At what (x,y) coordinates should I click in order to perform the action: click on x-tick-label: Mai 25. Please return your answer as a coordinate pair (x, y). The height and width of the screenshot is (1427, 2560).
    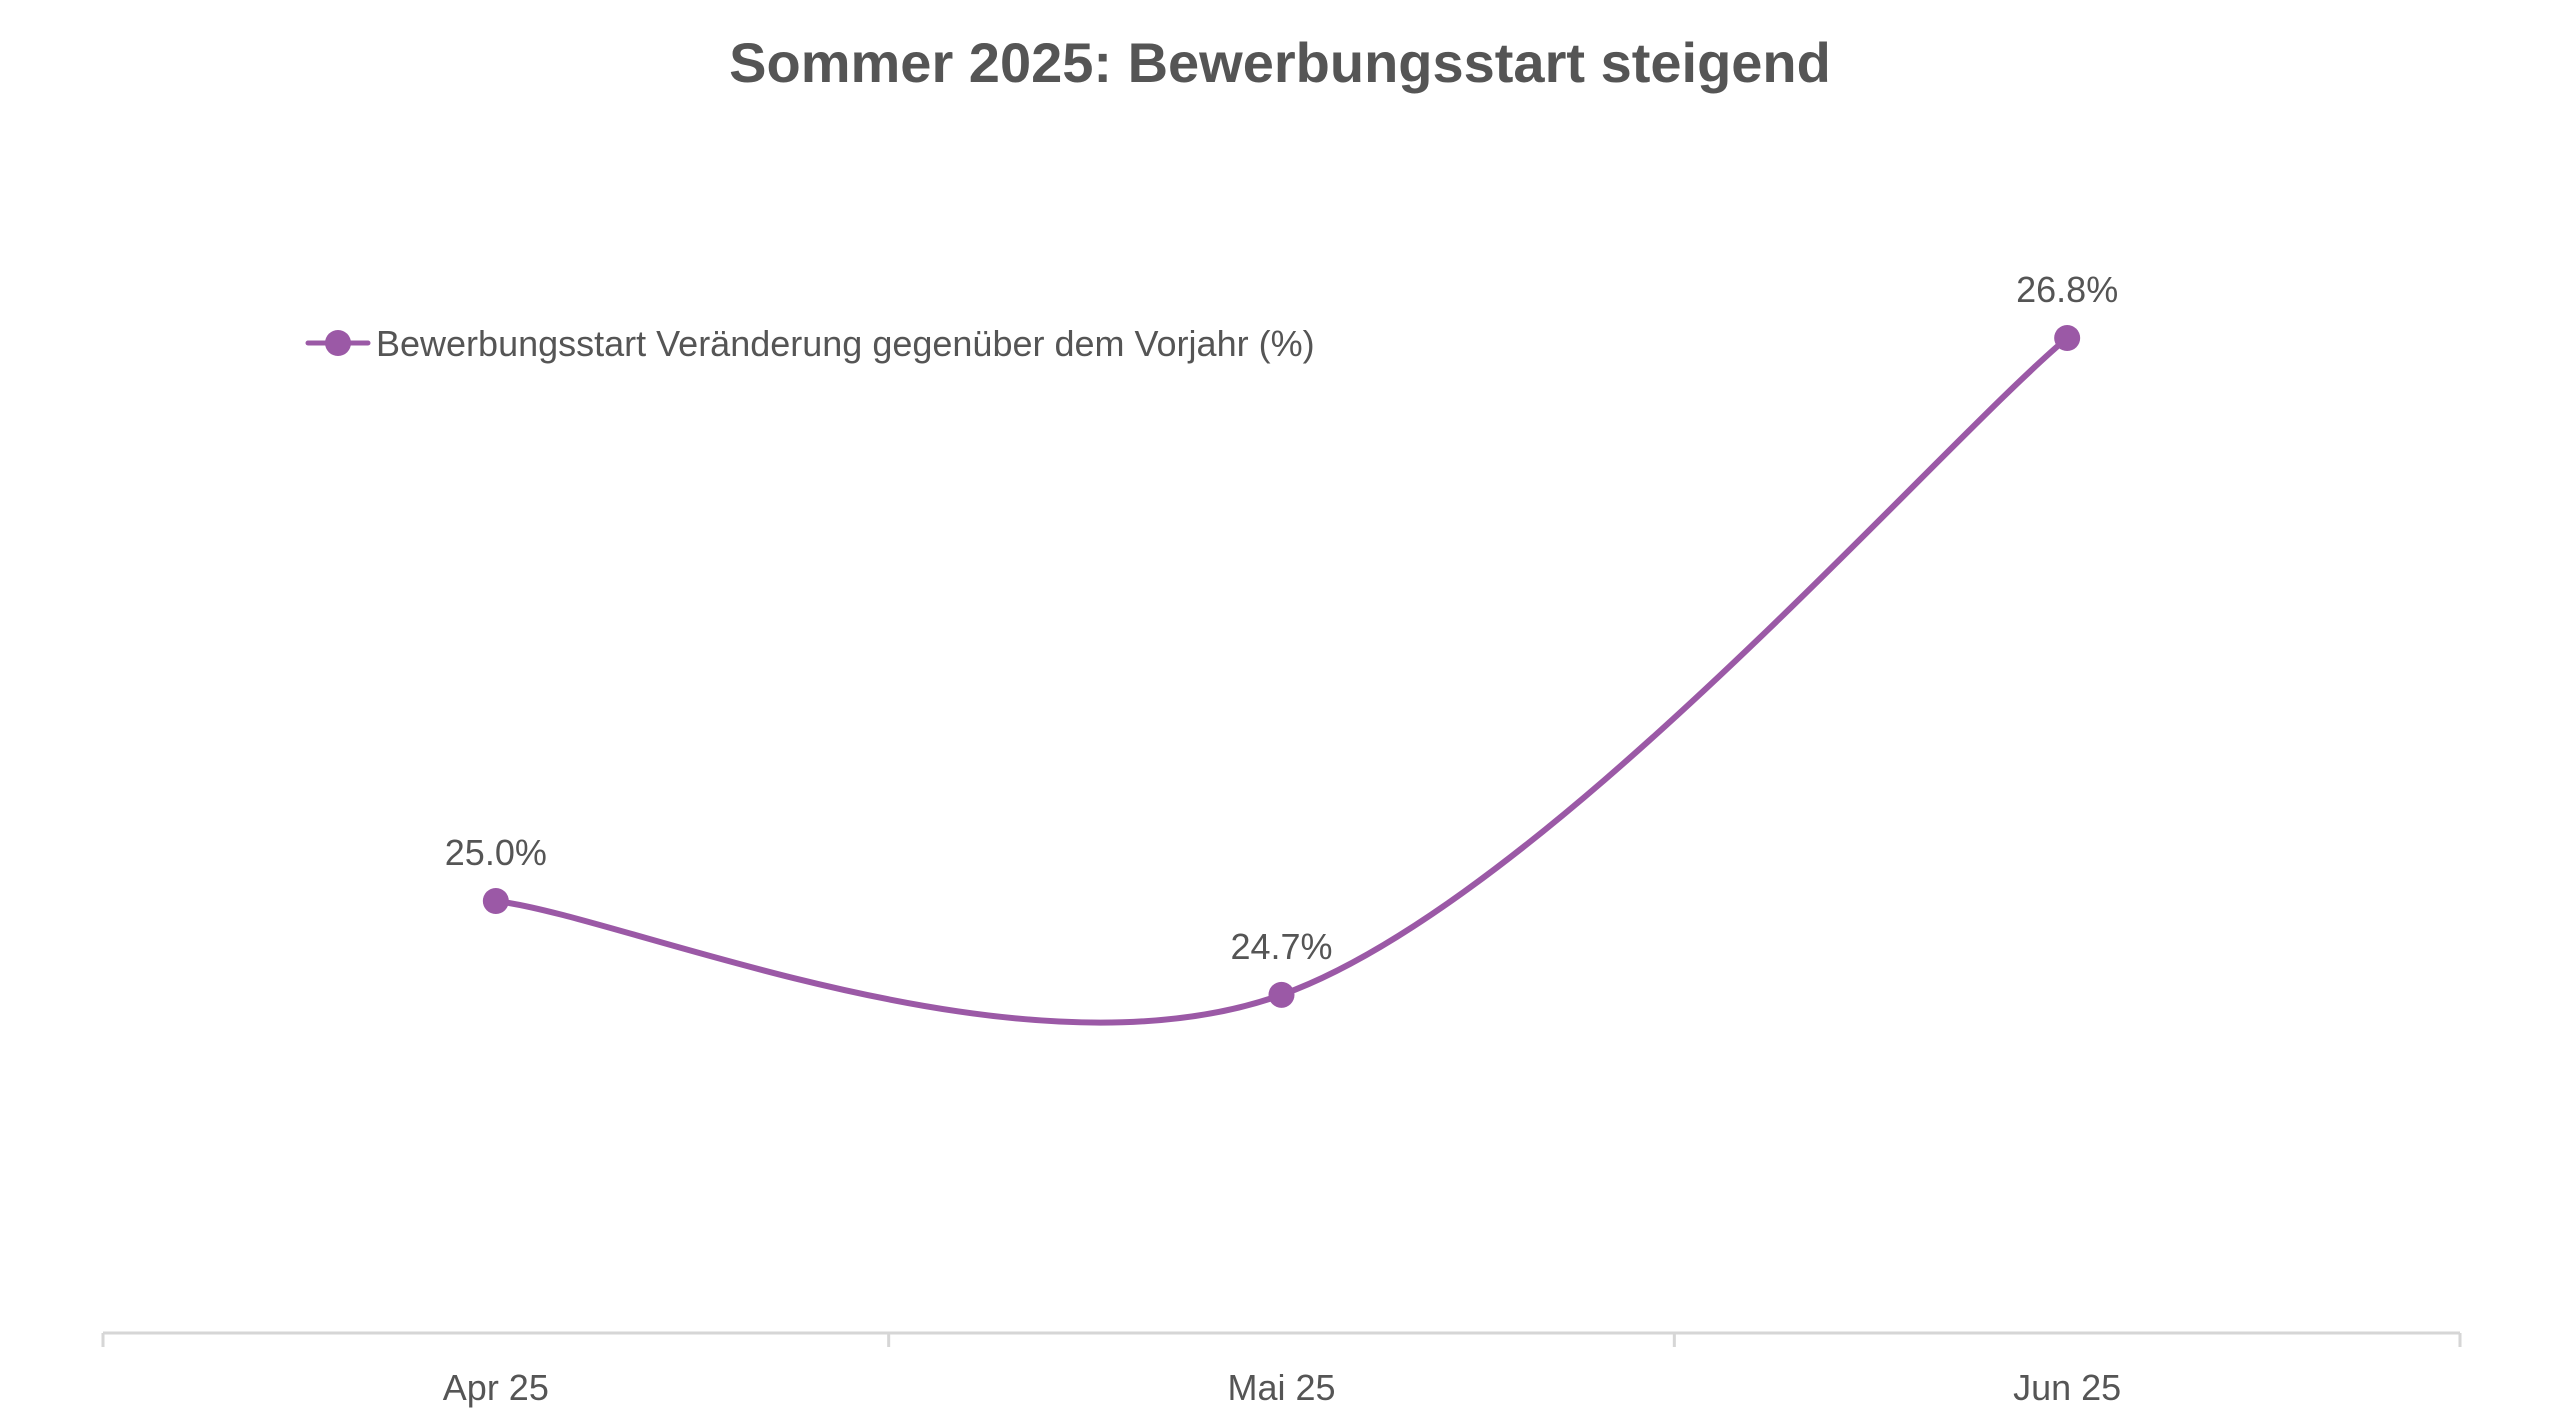
    Looking at the image, I should click on (1281, 1387).